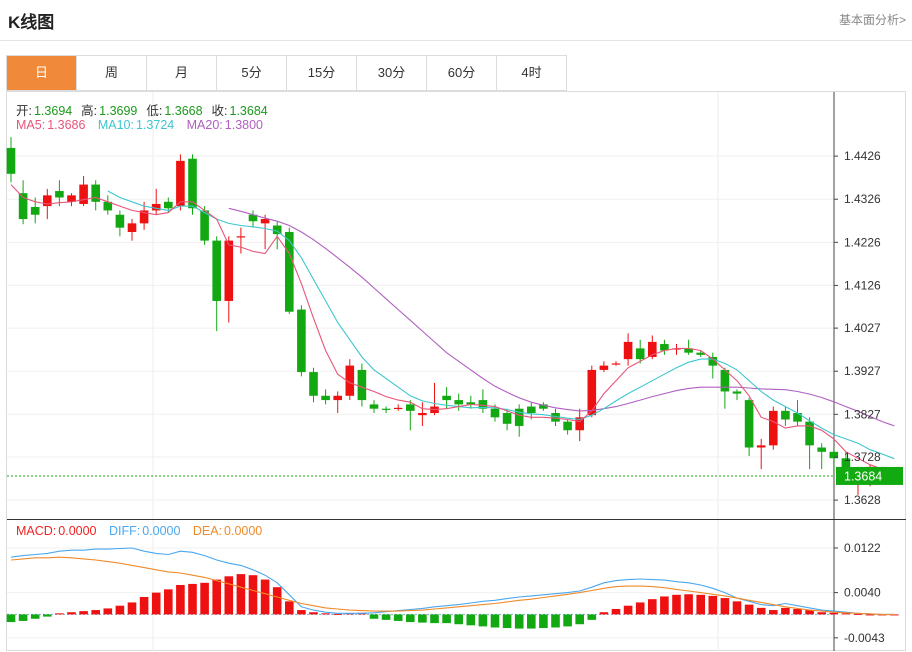 Image resolution: width=912 pixels, height=652 pixels. Describe the element at coordinates (219, 111) in the screenshot. I see `close-label: 收:` at that location.